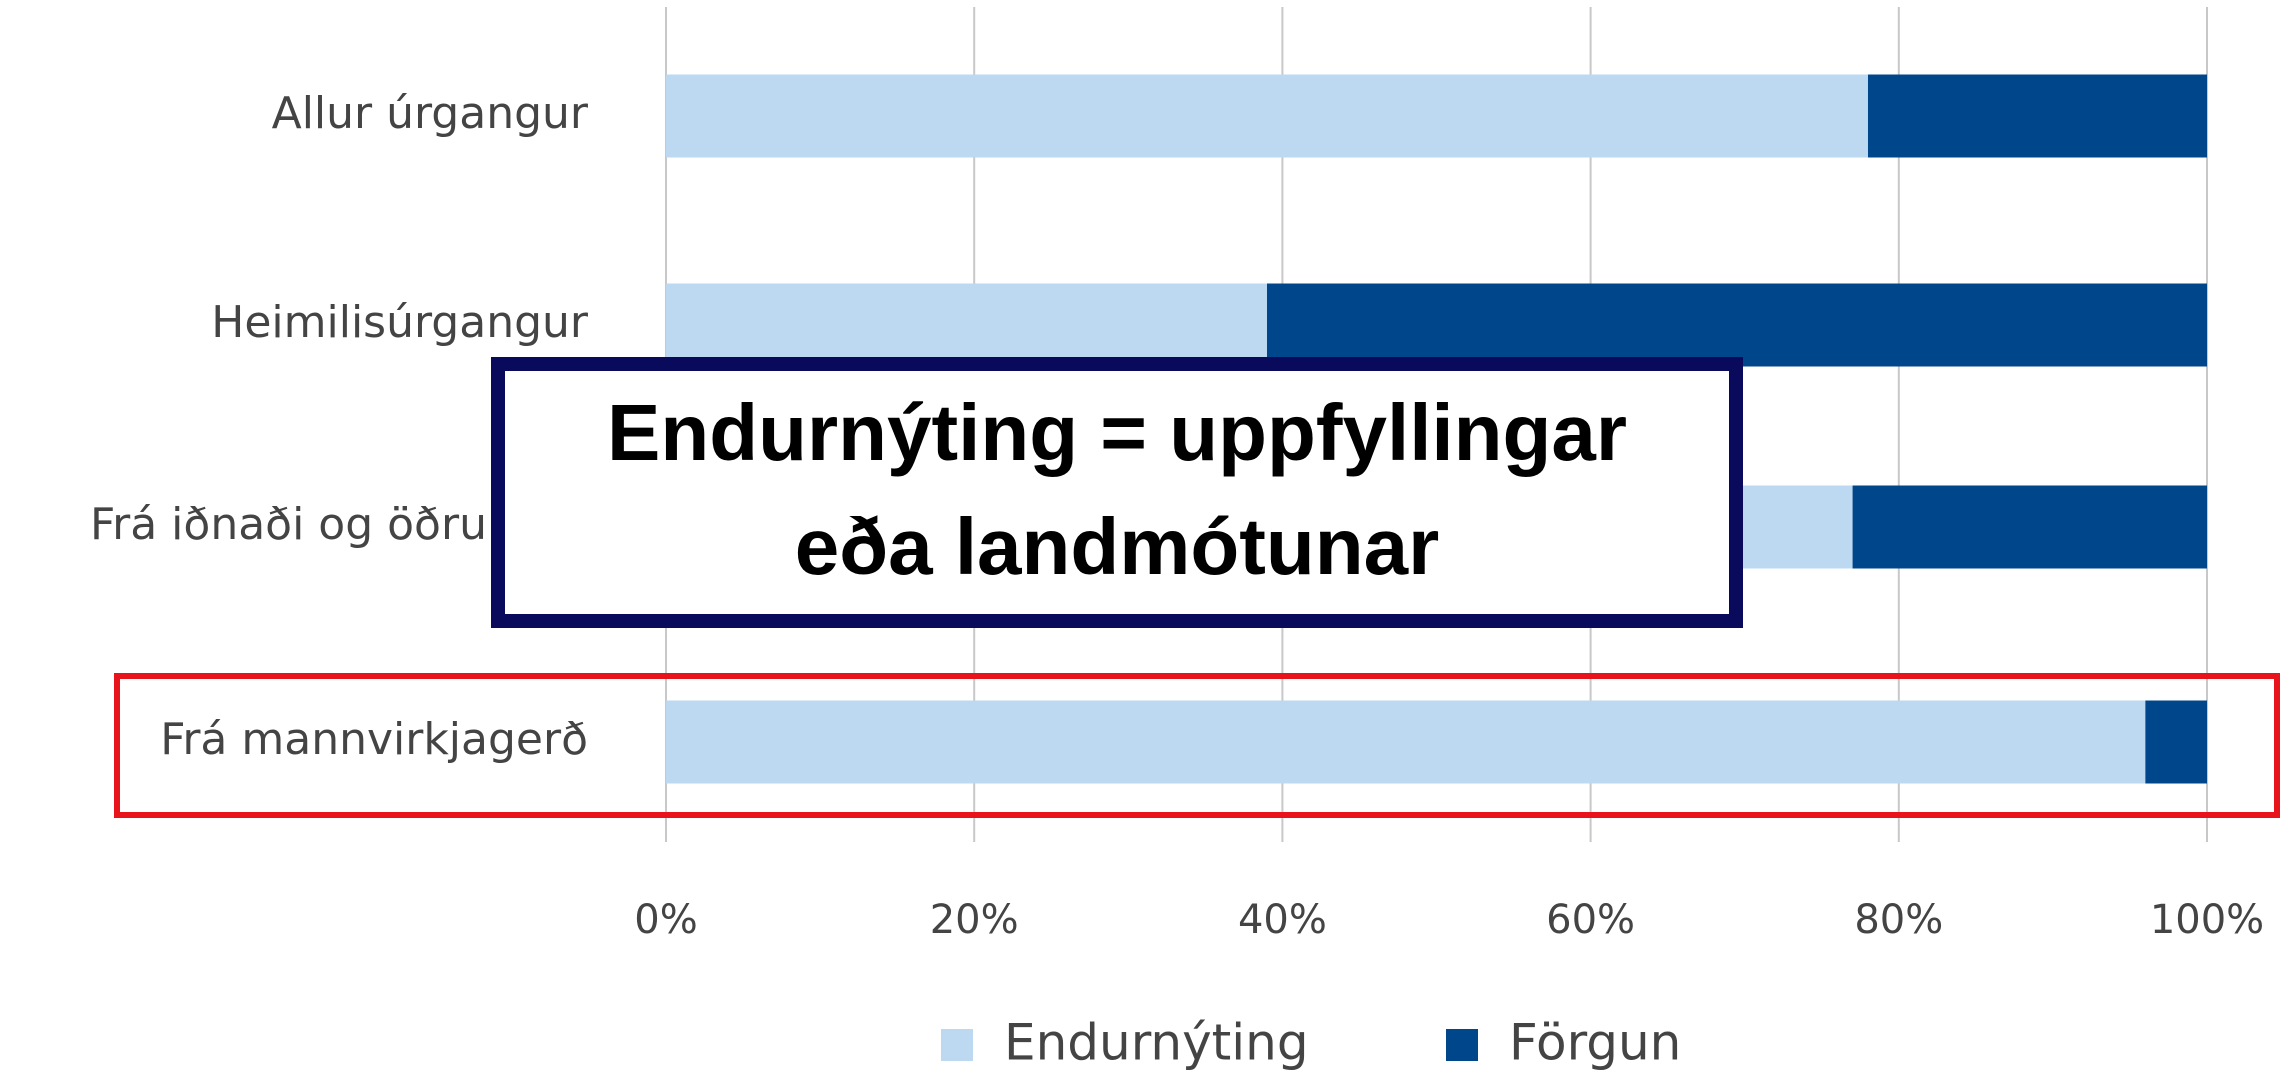 The height and width of the screenshot is (1075, 2295). Describe the element at coordinates (400, 322) in the screenshot. I see `y-tick-label: Heimilisúrgangur` at that location.